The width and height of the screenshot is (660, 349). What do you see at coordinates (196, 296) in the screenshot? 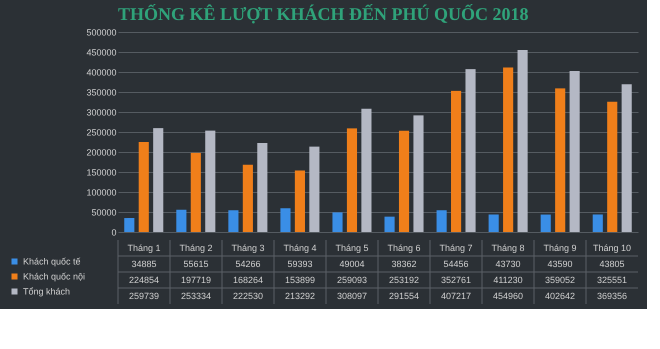
I see `data-label: 253334` at bounding box center [196, 296].